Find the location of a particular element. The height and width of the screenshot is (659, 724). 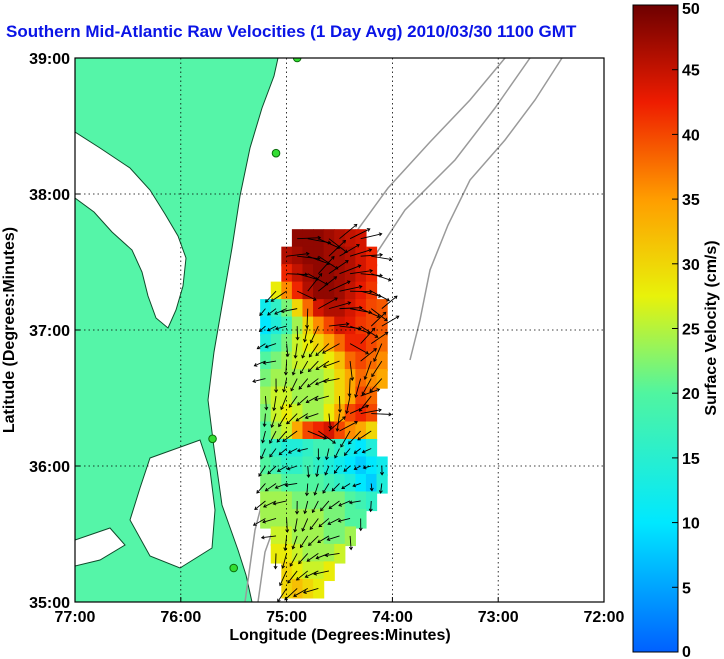

colorbar-tick-label: 45 is located at coordinates (691, 71).